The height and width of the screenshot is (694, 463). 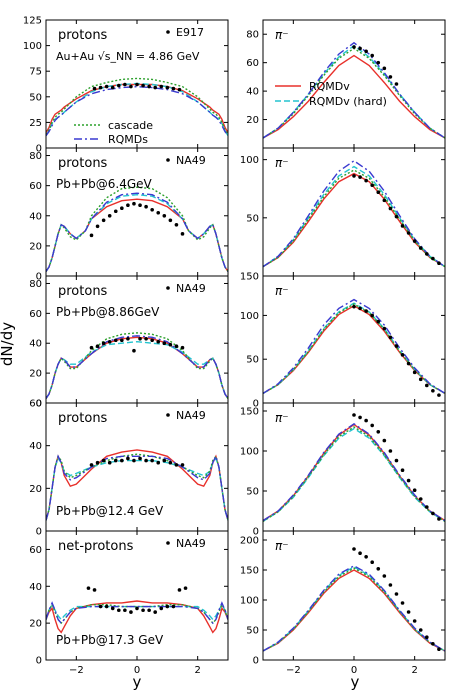 I want to click on panel-frame, so click(x=354, y=467).